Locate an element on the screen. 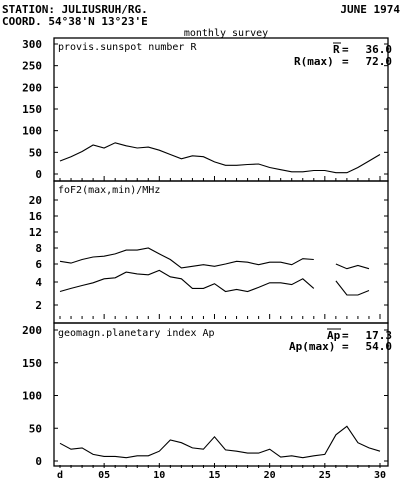 The image size is (408, 480). x-tick-label: 15 is located at coordinates (214, 475).